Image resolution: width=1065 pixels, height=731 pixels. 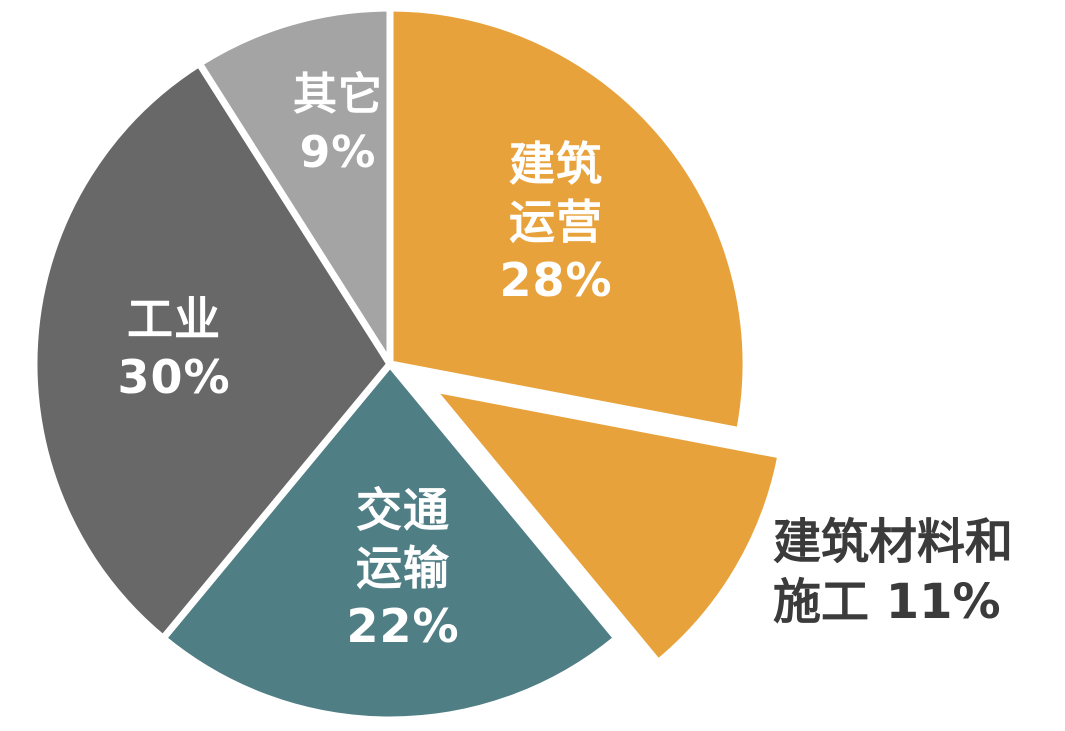 What do you see at coordinates (606, 525) in the screenshot?
I see `pie-slice-building-materials-construction` at bounding box center [606, 525].